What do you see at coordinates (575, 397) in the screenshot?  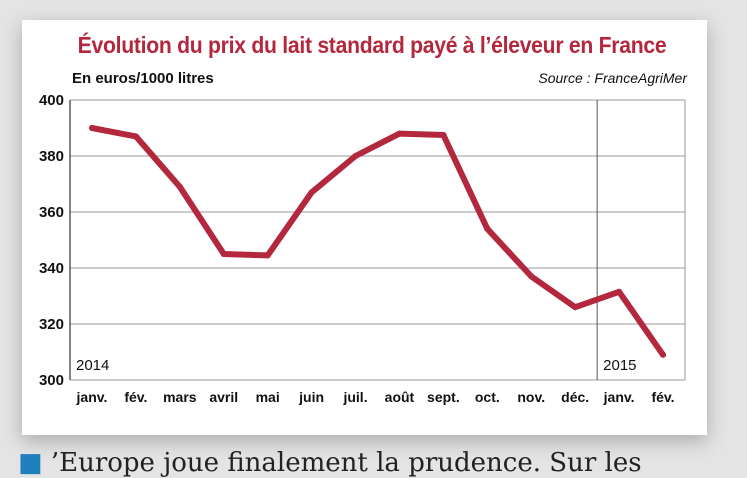 I see `x-tick-label: déc.` at bounding box center [575, 397].